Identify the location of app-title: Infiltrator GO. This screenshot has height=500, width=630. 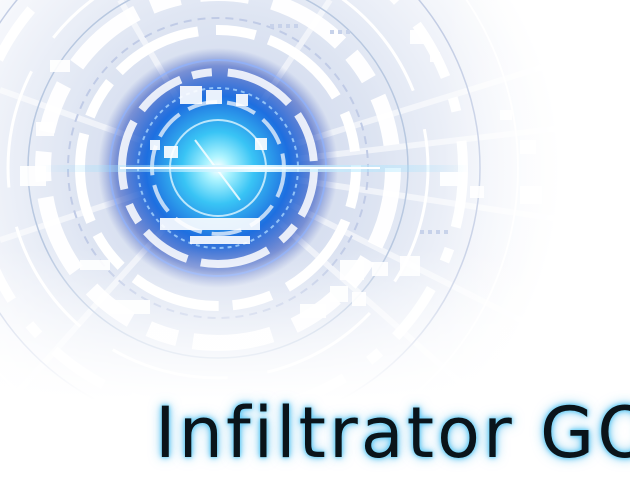
(392, 433).